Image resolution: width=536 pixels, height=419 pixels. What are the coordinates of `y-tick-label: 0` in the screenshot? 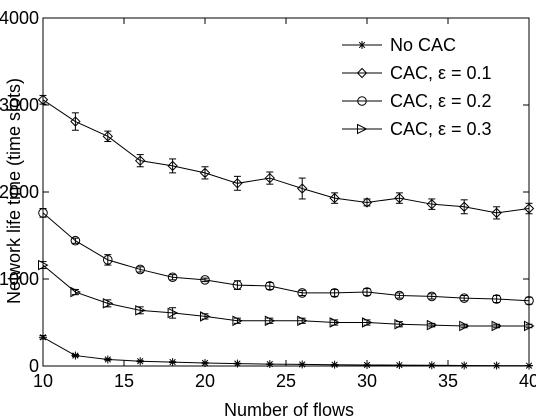 It's located at (34, 366).